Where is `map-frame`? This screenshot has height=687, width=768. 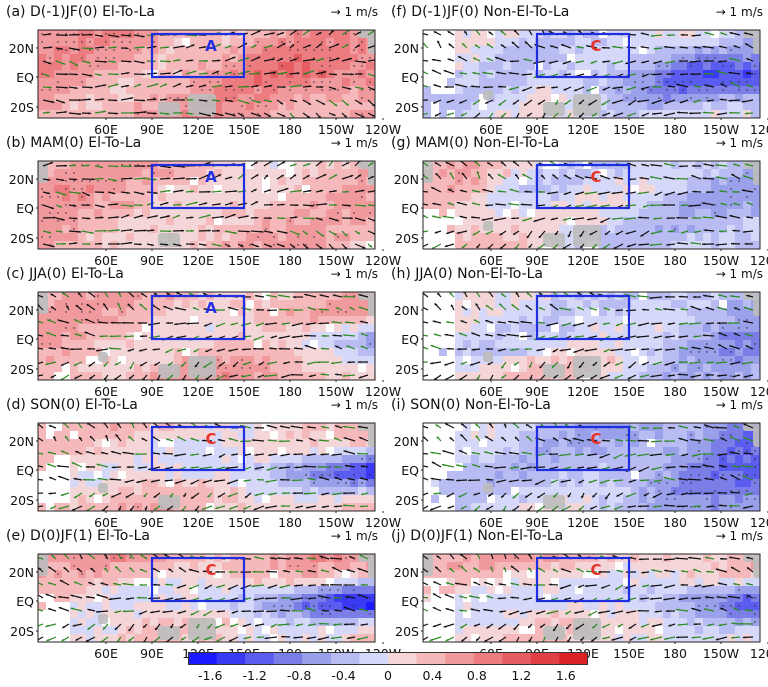 map-frame is located at coordinates (206, 74).